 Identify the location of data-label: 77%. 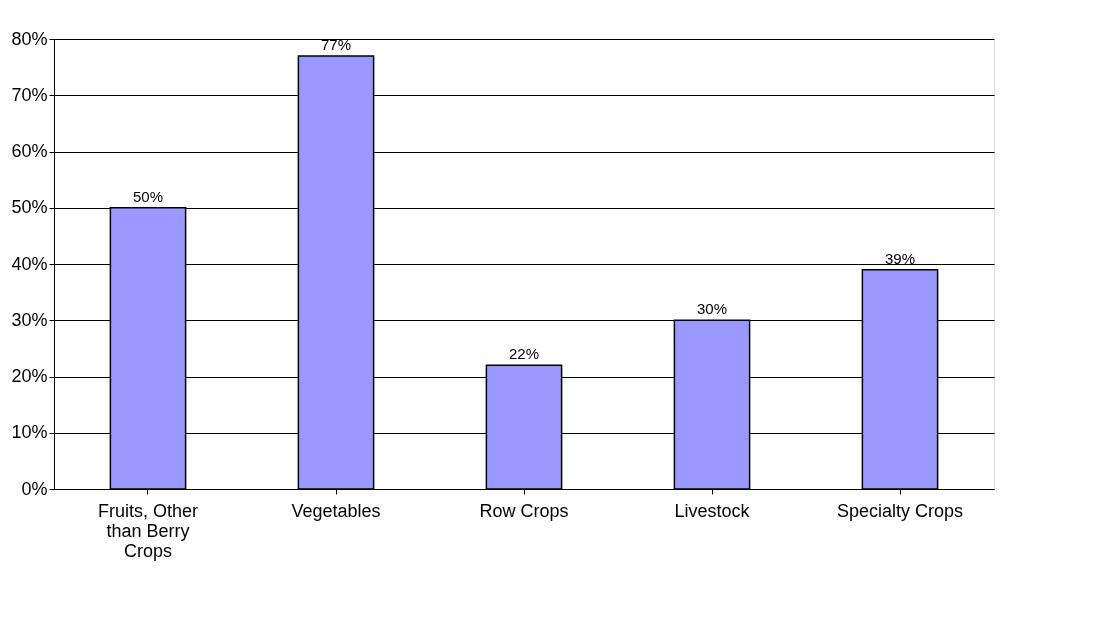
(336, 44).